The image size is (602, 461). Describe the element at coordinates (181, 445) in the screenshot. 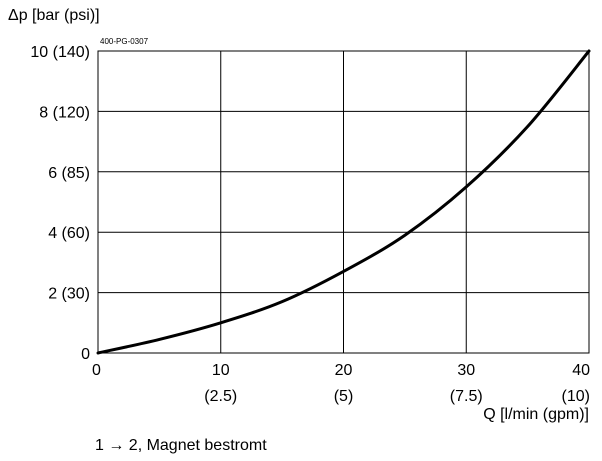

I see `chart-caption: 1 → 2, Magnet bestromt` at that location.